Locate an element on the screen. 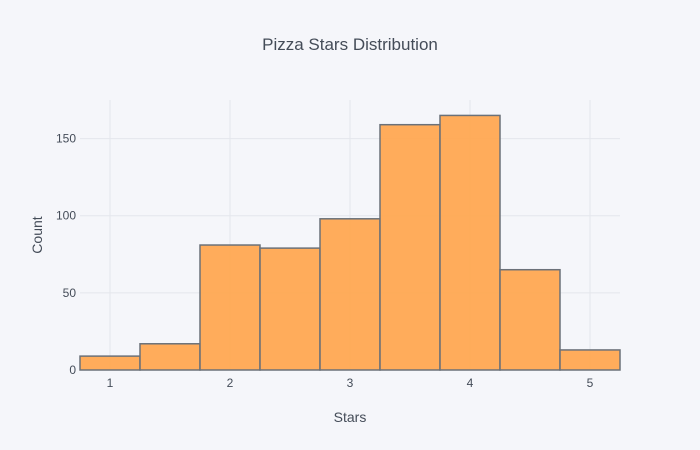  chart-title: Pizza Stars Distribution is located at coordinates (350, 44).